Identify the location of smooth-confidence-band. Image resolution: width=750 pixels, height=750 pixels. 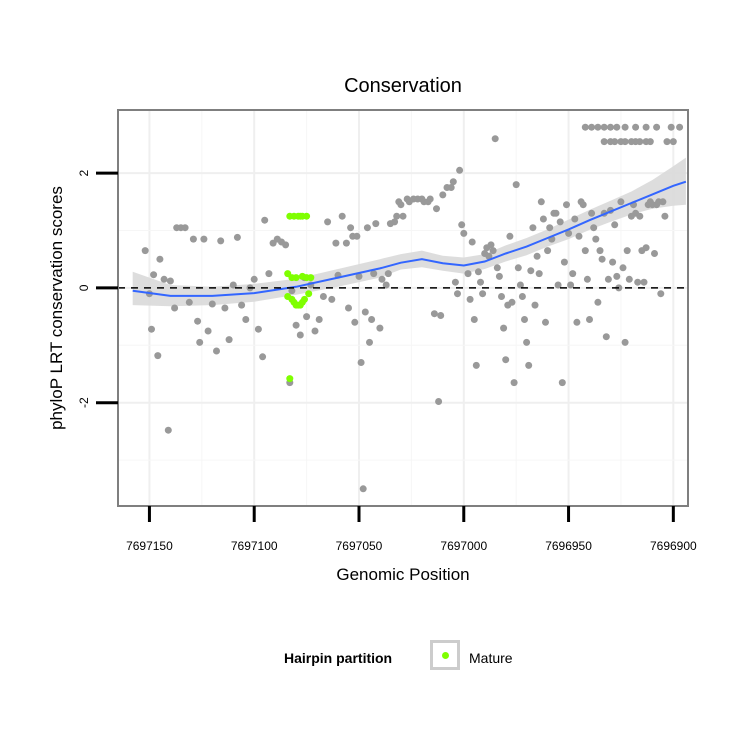
(409, 232).